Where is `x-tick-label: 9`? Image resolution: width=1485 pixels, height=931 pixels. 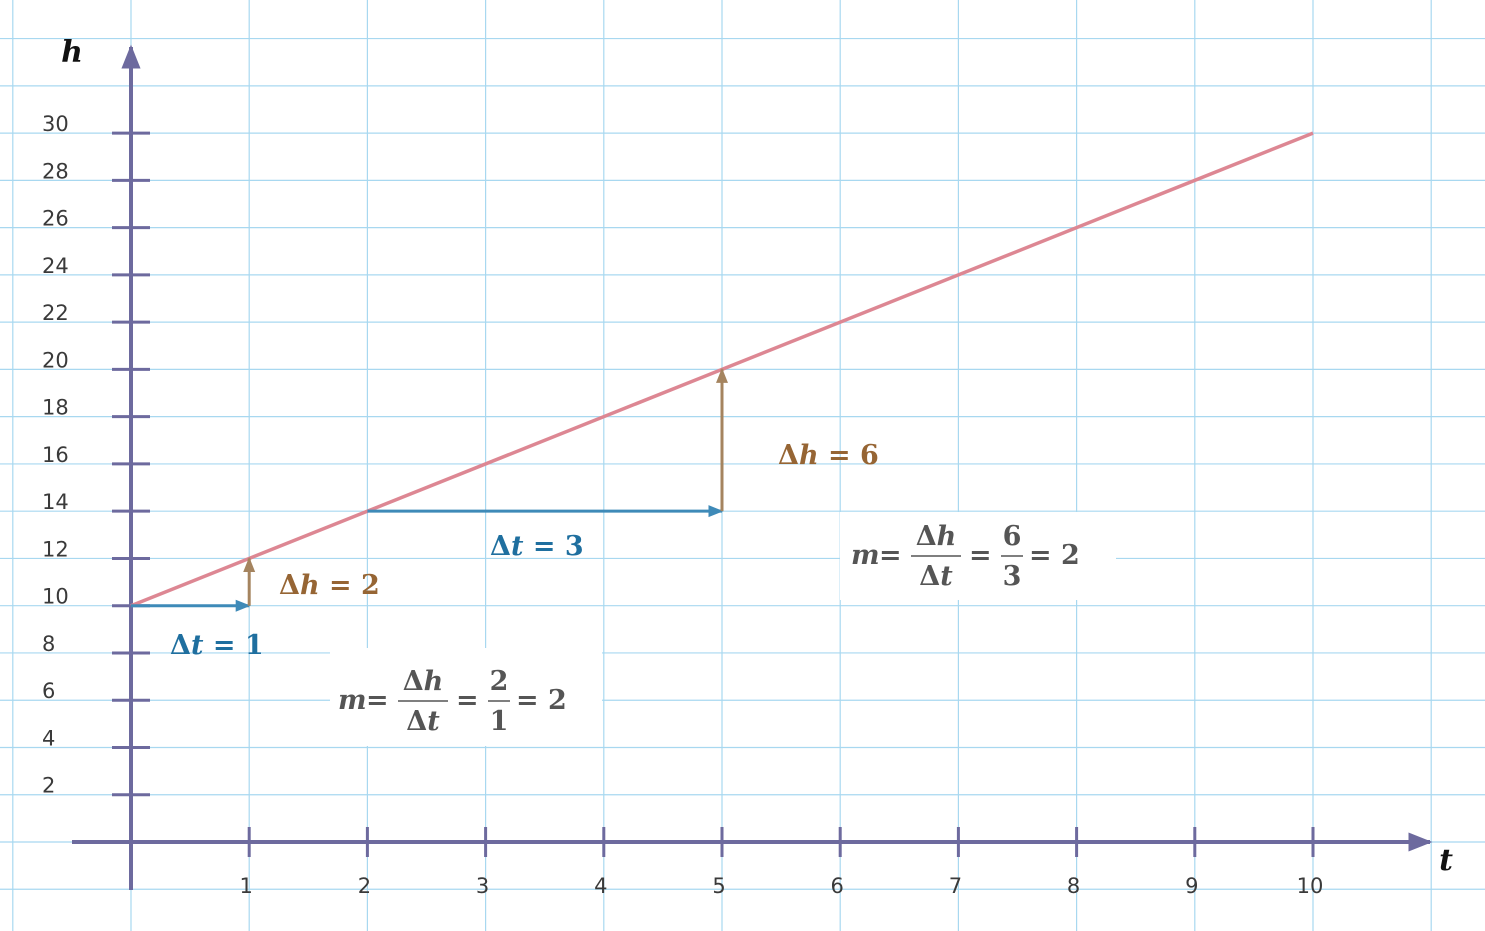 x-tick-label: 9 is located at coordinates (1191, 886).